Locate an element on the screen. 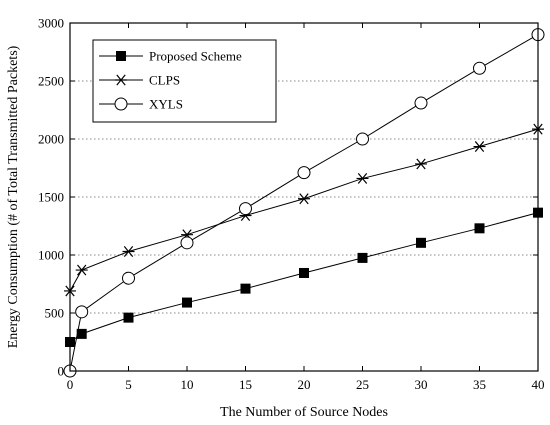 The height and width of the screenshot is (425, 550). y-tick-label: 1000 is located at coordinates (51, 255).